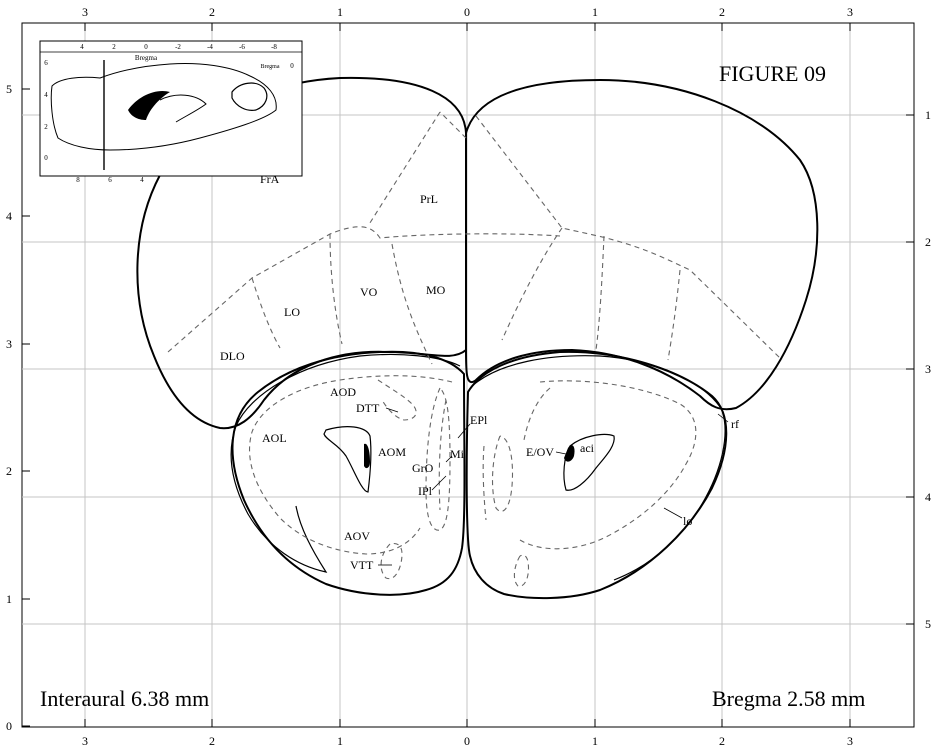  I want to click on inset-top-label: 2, so click(114, 47).